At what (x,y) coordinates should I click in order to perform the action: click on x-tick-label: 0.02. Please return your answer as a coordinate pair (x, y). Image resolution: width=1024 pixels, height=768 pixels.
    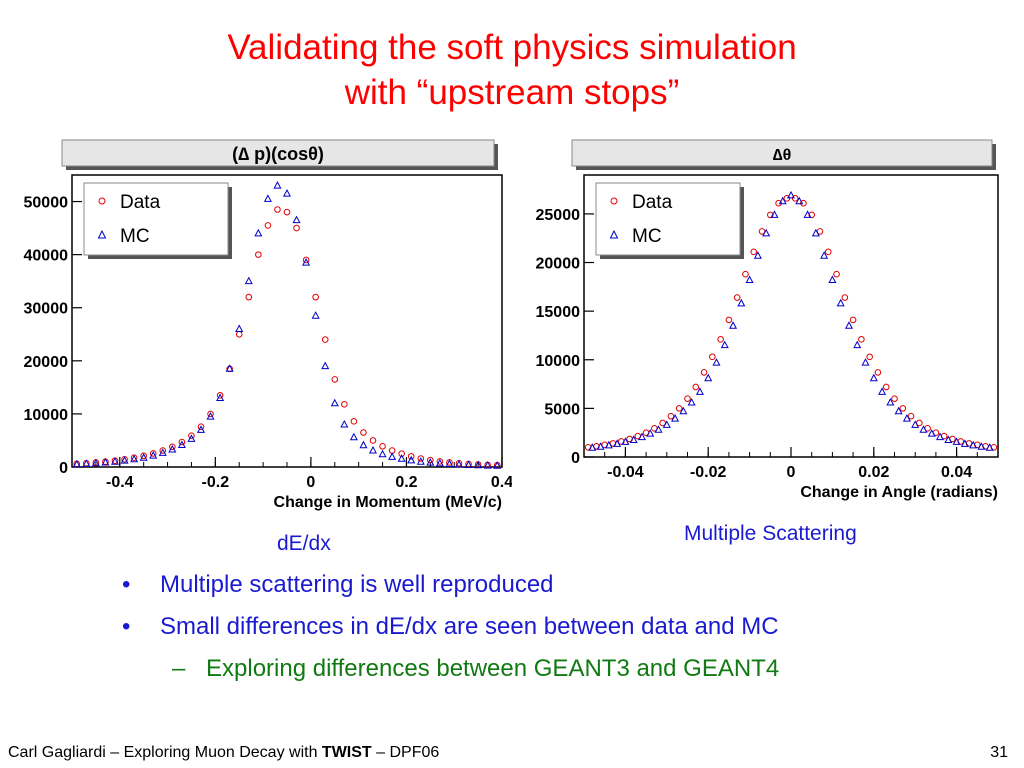
    Looking at the image, I should click on (873, 472).